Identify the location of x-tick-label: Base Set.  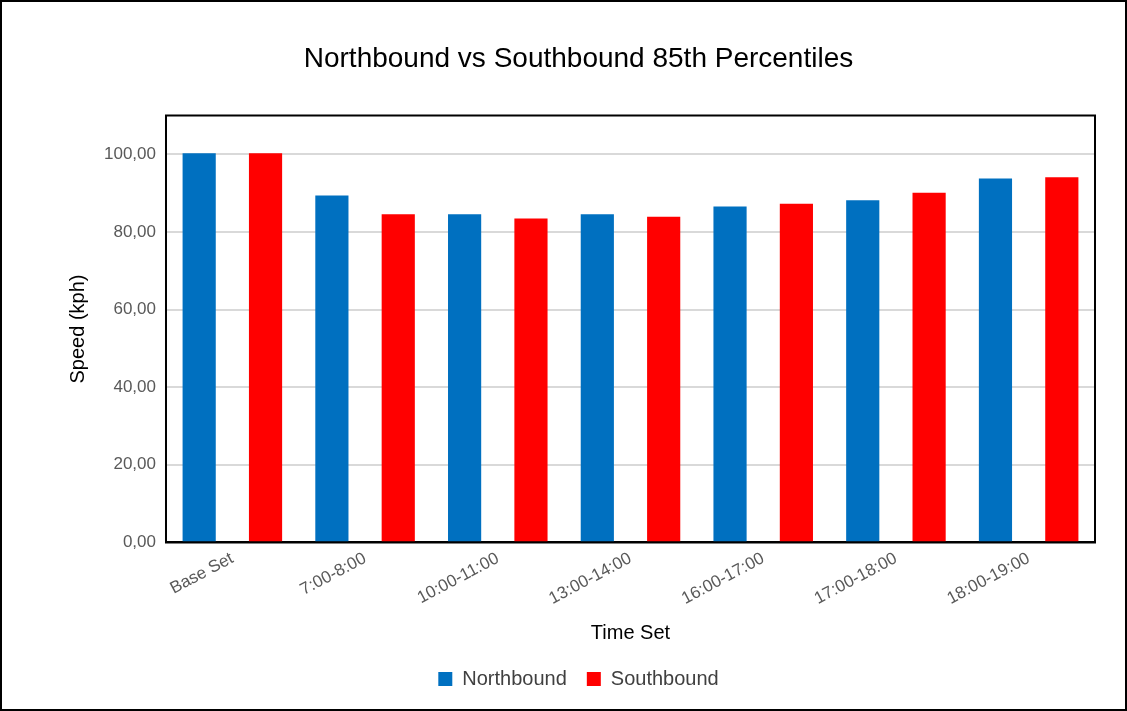
(201, 573).